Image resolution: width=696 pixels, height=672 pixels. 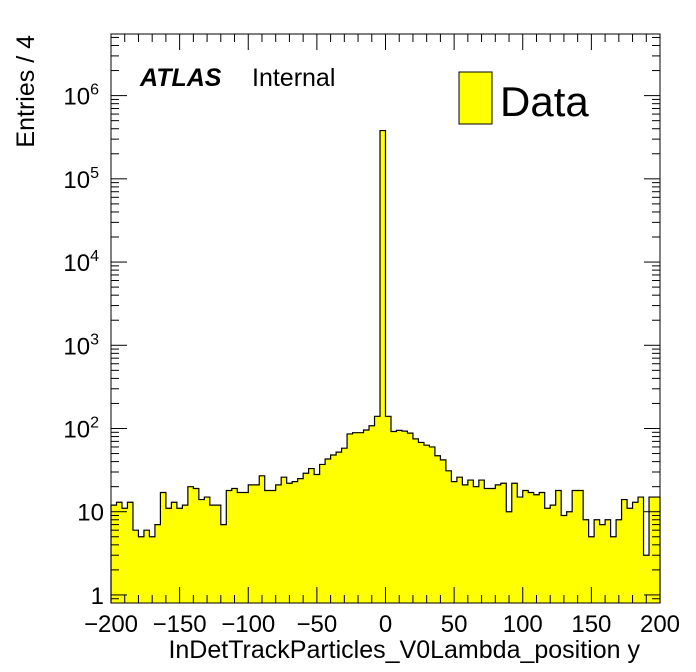 What do you see at coordinates (293, 78) in the screenshot?
I see `atlas-status-label: Internal` at bounding box center [293, 78].